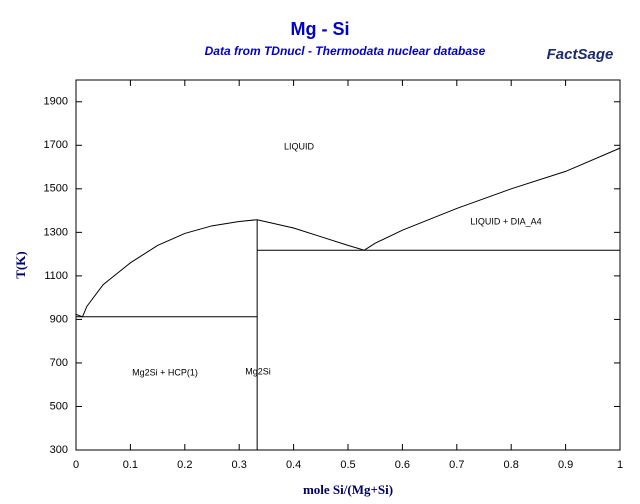 This screenshot has width=640, height=504. What do you see at coordinates (505, 221) in the screenshot?
I see `phase-label: LIQUID + DIA_A4` at bounding box center [505, 221].